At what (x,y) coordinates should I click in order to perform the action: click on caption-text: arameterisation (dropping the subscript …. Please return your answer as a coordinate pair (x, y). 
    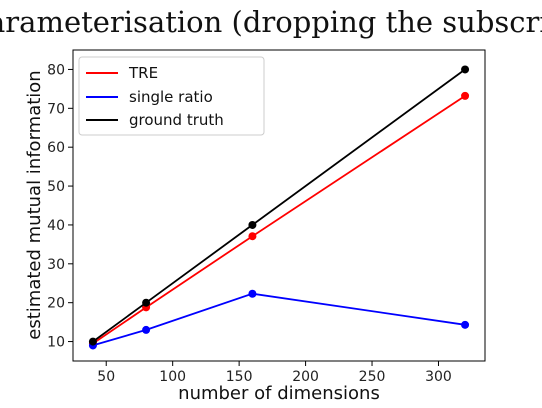
    Looking at the image, I should click on (271, 22).